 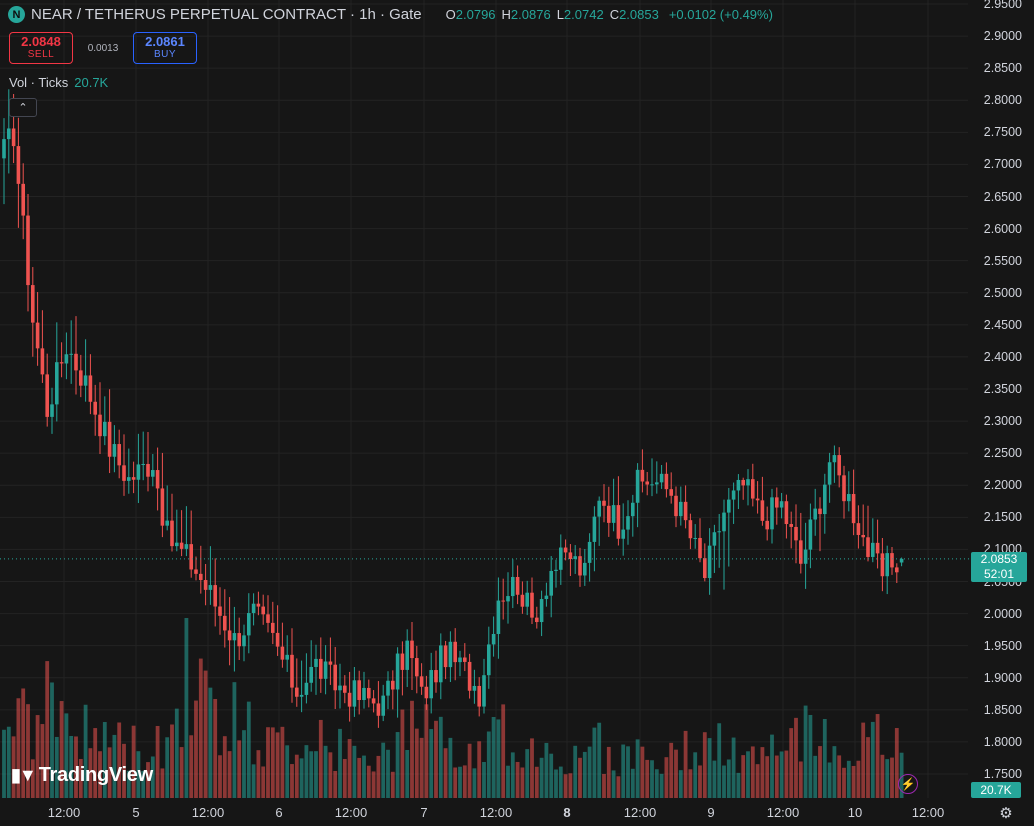 I want to click on tradingview-wordmark: TradingView, so click(x=95, y=775).